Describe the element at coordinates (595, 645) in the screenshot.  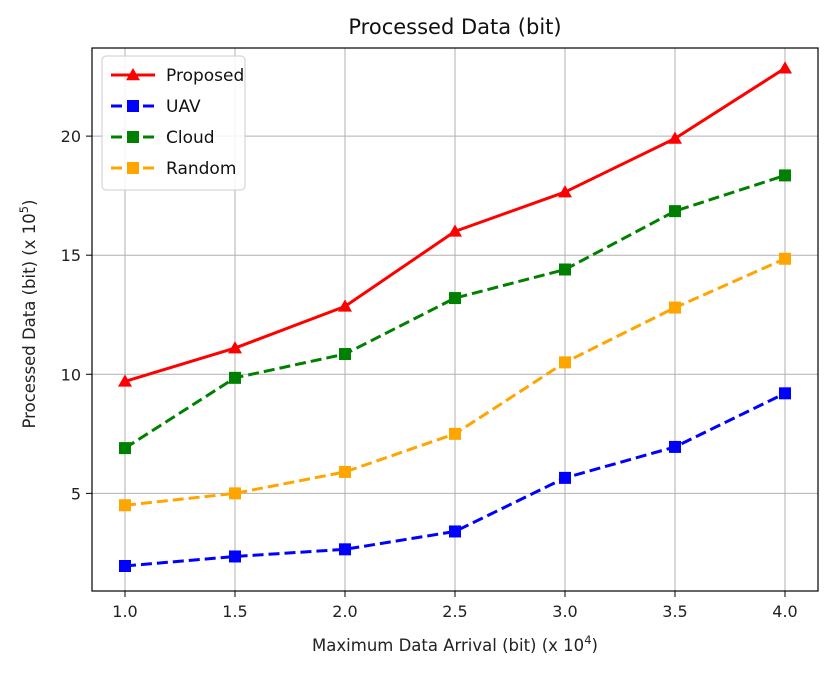
I see `x-axis-label-suffix: )` at that location.